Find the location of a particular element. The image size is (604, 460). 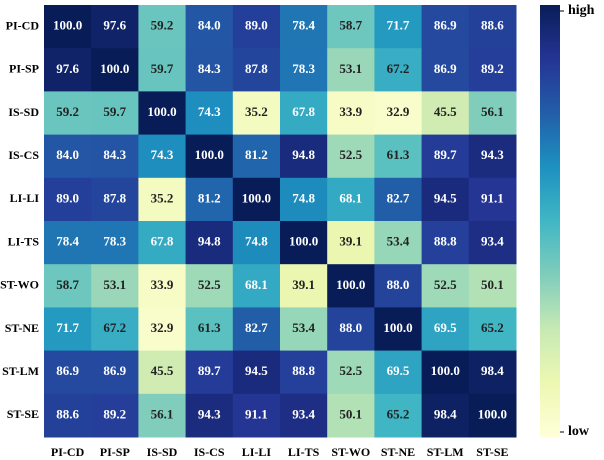

cell-label: 97.6 is located at coordinates (67, 68).